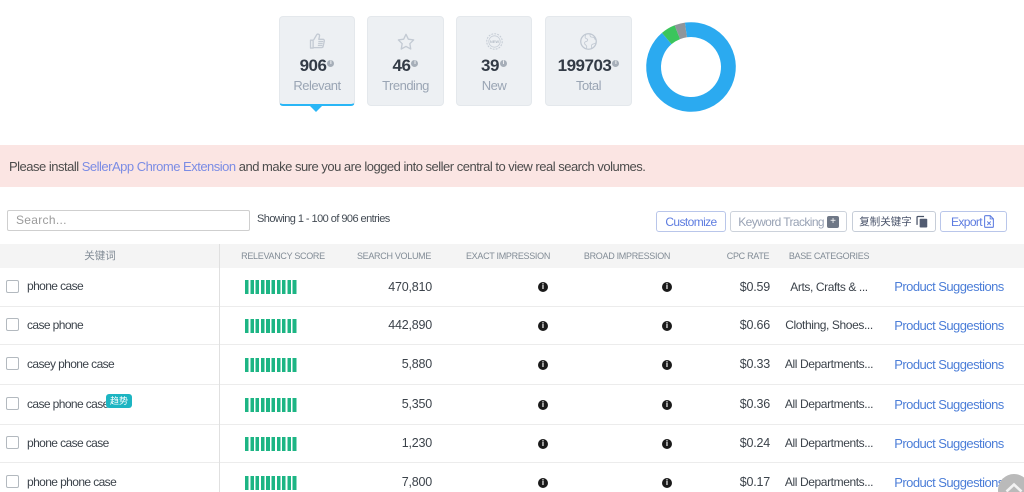 This screenshot has height=492, width=1024. Describe the element at coordinates (493, 41) in the screenshot. I see `svg-text: NEW` at that location.